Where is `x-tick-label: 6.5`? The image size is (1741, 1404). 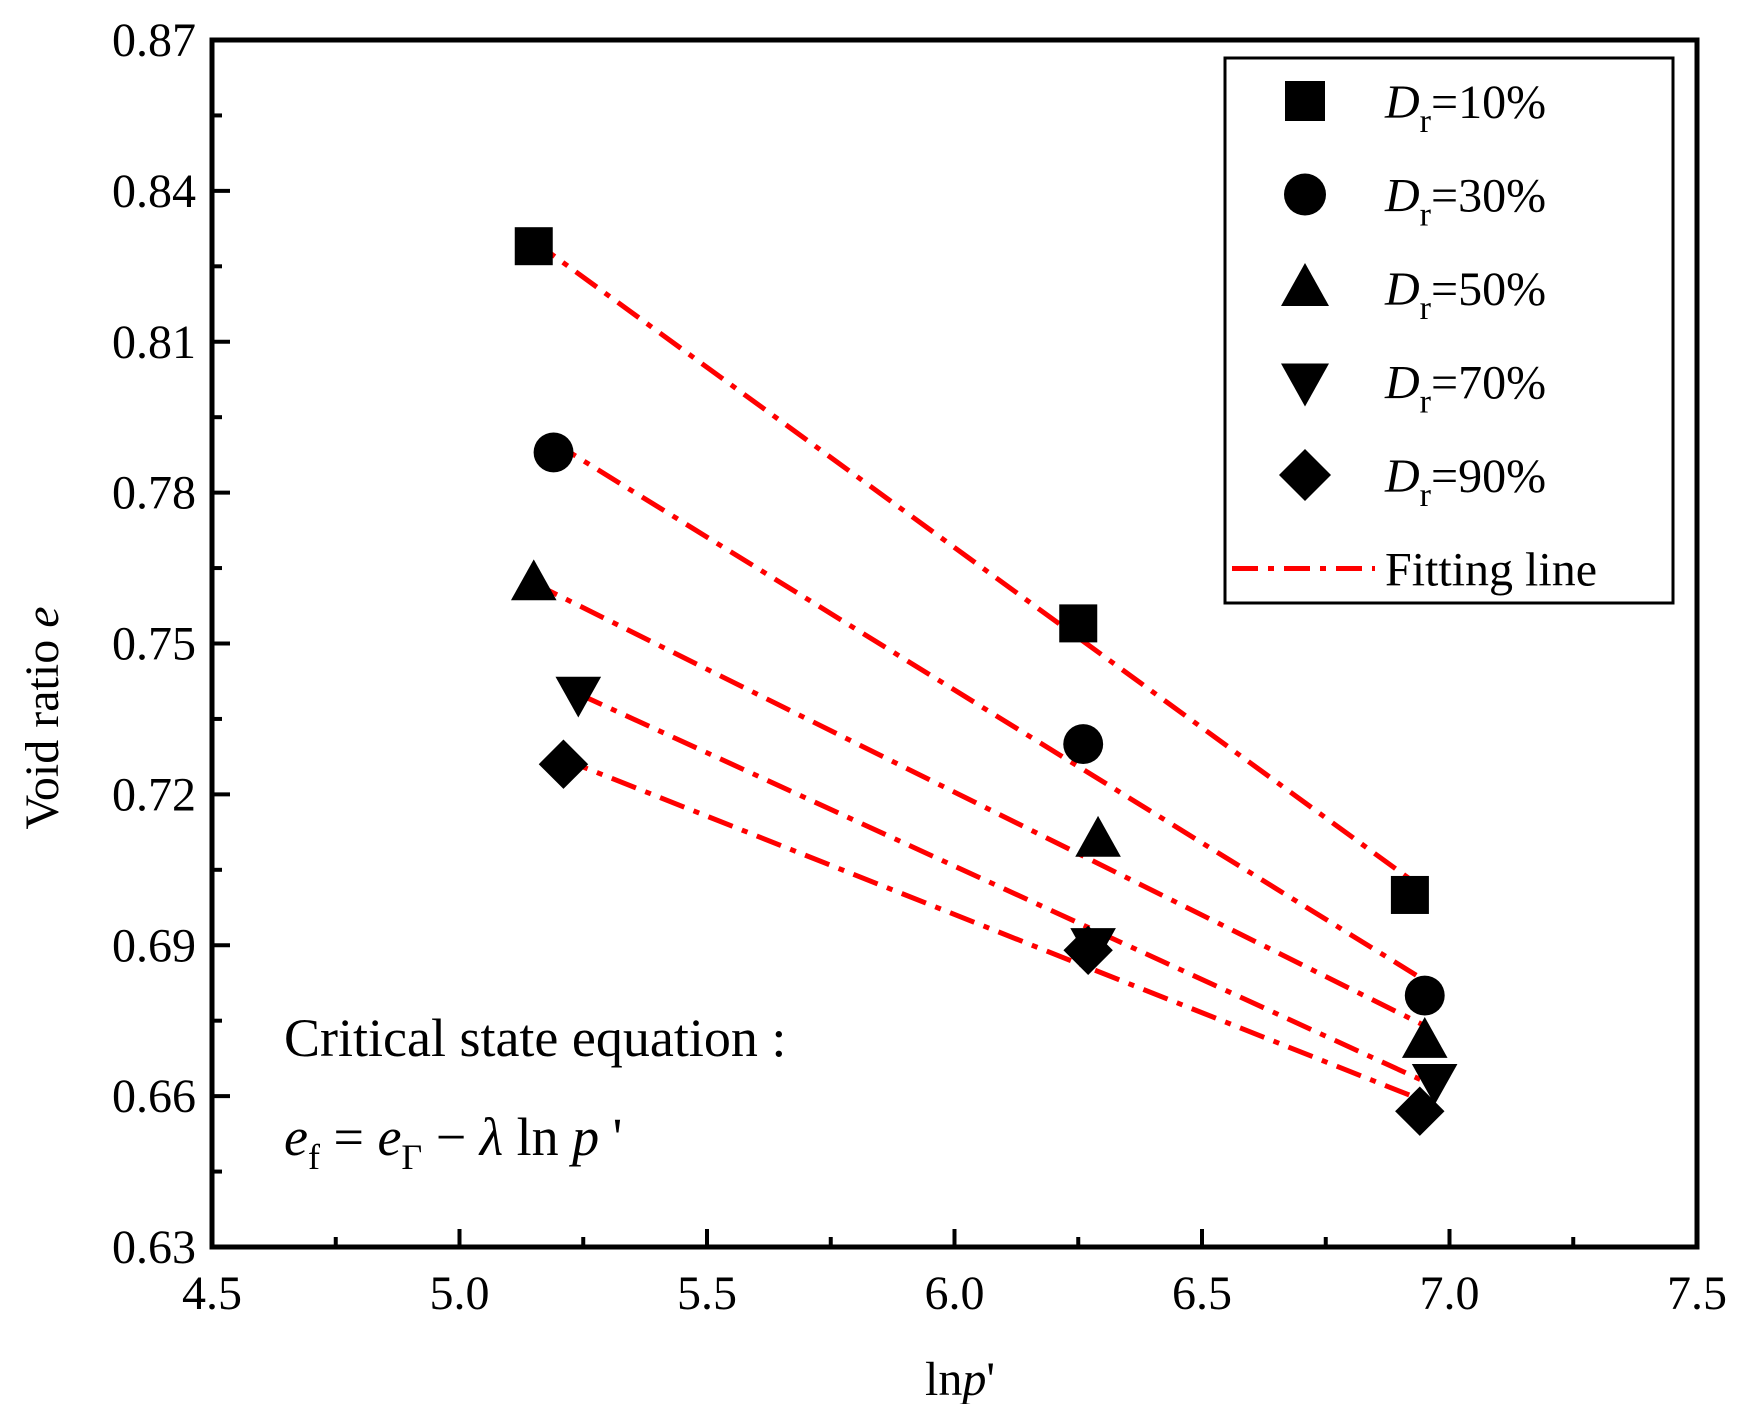
x-tick-label: 6.5 is located at coordinates (1202, 1293).